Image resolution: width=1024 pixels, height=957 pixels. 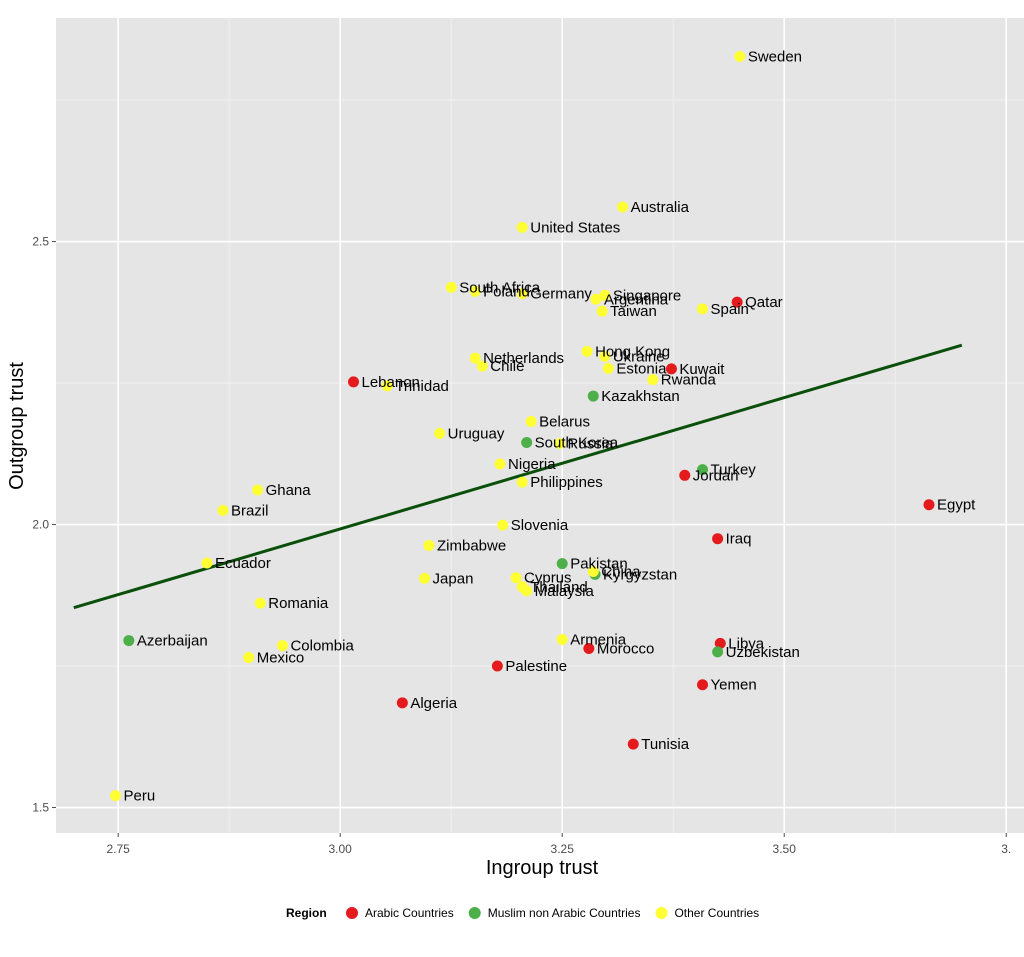 What do you see at coordinates (641, 368) in the screenshot?
I see `label-estonia: Estonia` at bounding box center [641, 368].